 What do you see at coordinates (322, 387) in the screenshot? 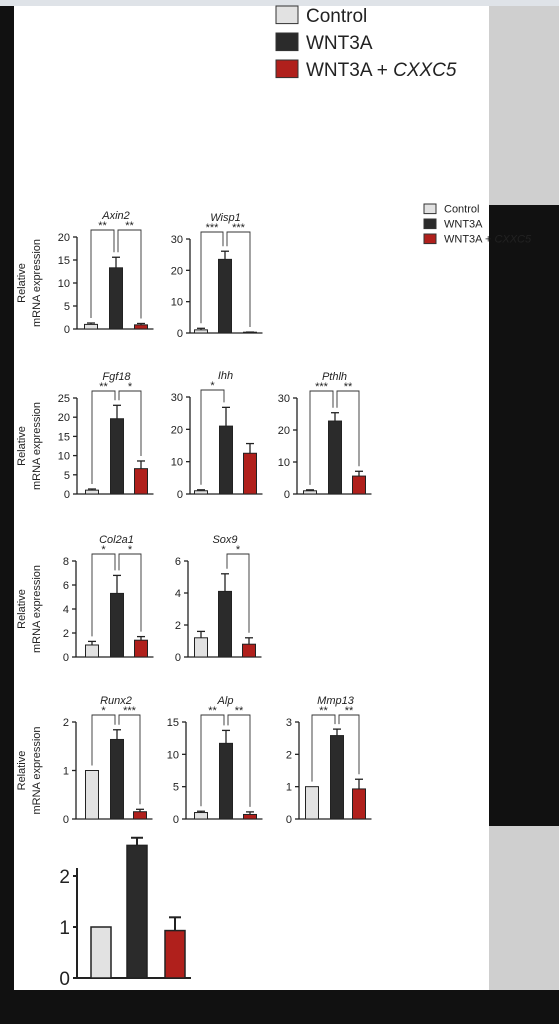
I see `chart-4-sig-label-0: ***` at bounding box center [322, 387].